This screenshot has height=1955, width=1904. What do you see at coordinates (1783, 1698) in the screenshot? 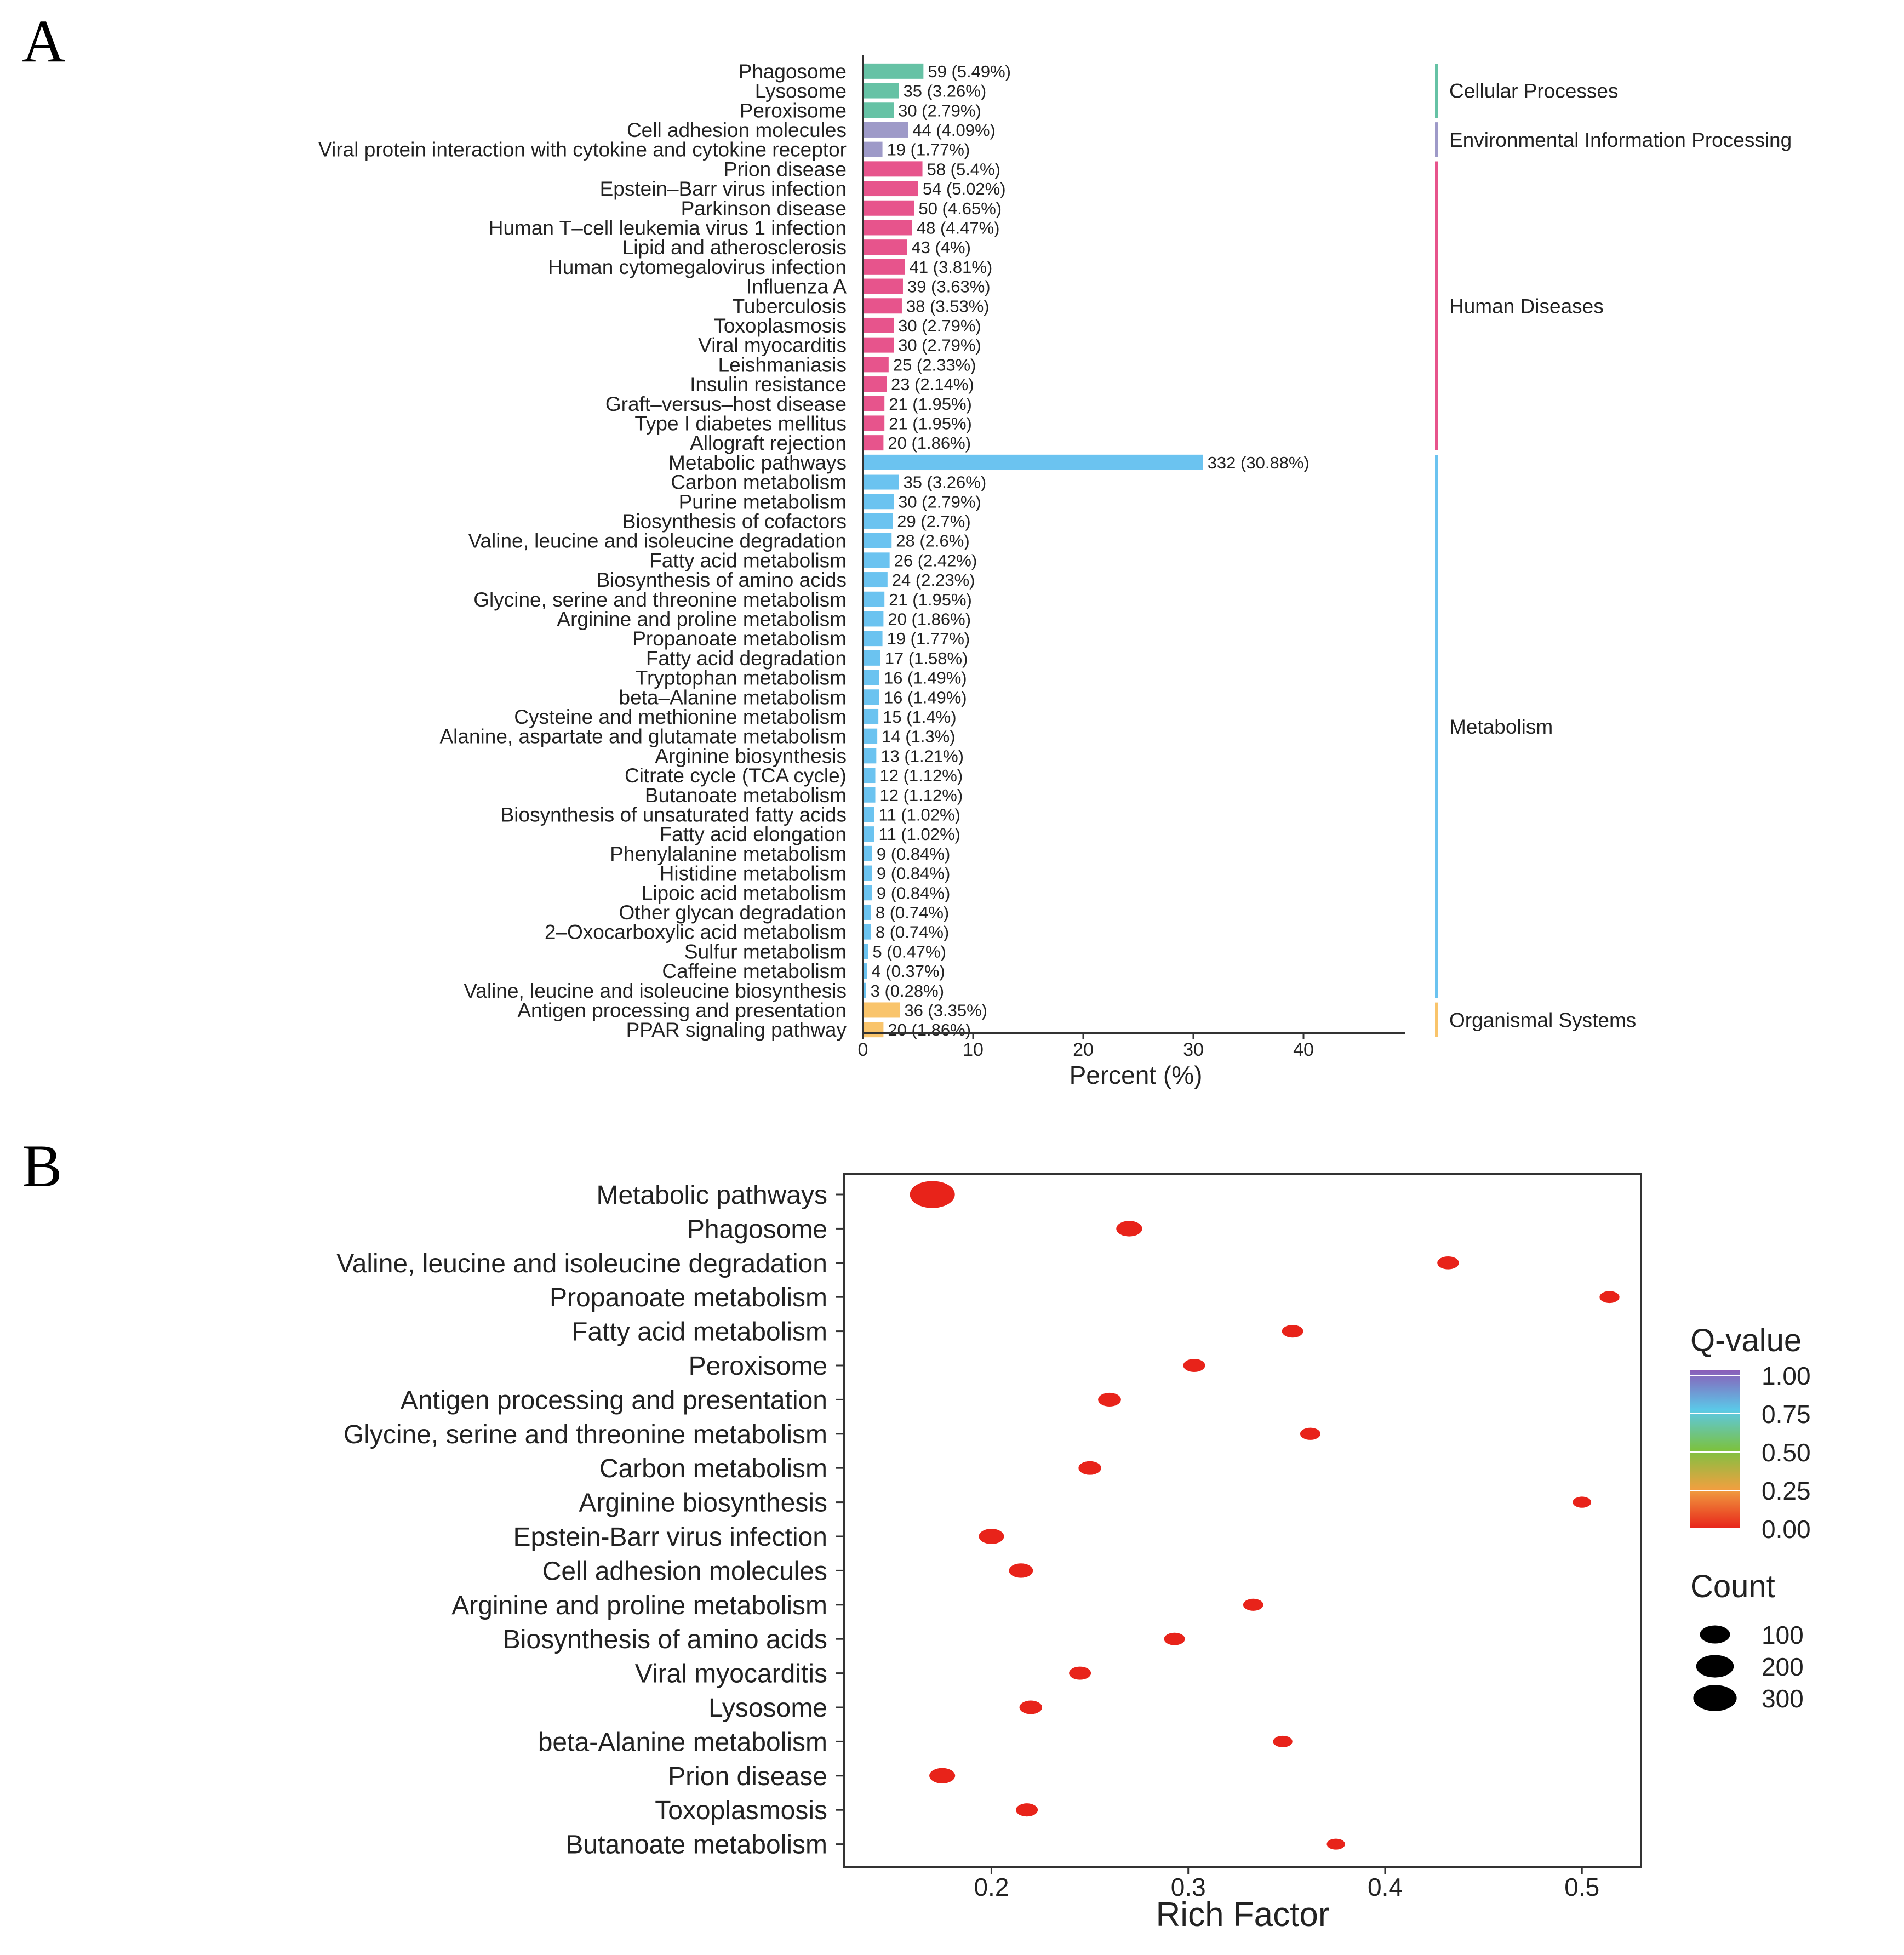
I see `count-legend-label: 300` at bounding box center [1783, 1698].